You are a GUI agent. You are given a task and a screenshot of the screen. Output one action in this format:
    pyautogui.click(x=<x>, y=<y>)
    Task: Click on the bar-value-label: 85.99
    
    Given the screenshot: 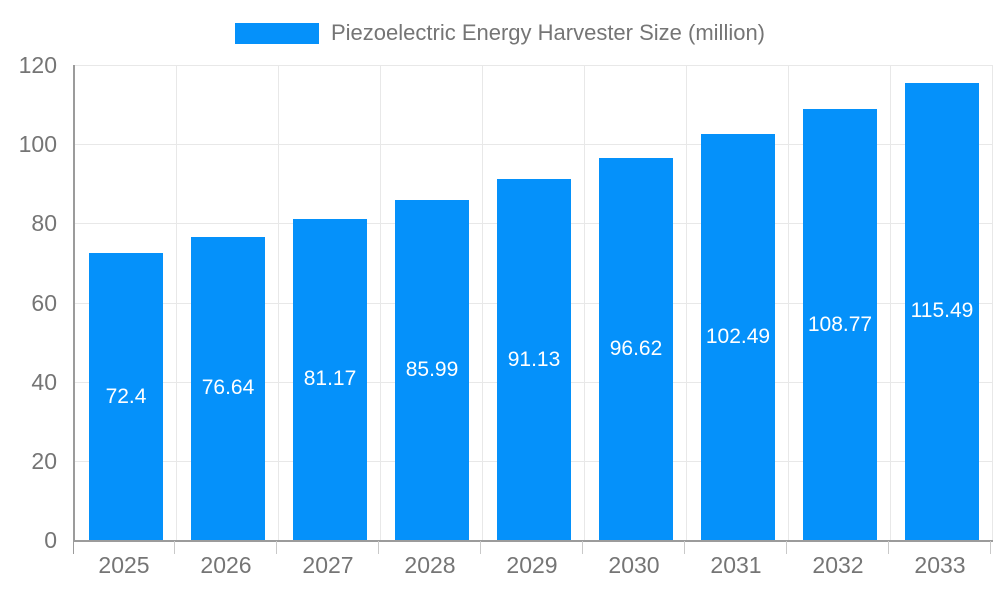 What is the action you would take?
    pyautogui.click(x=432, y=369)
    